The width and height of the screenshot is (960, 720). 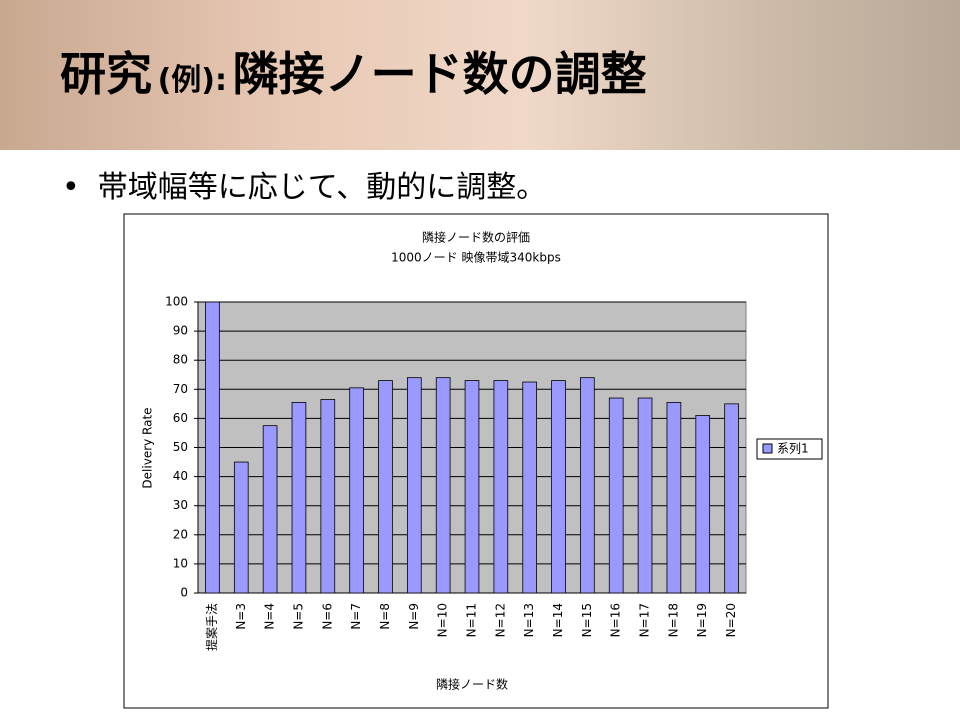 What do you see at coordinates (304, 184) in the screenshot?
I see `bullet: 帯域幅等に応じて、動的に調整。` at bounding box center [304, 184].